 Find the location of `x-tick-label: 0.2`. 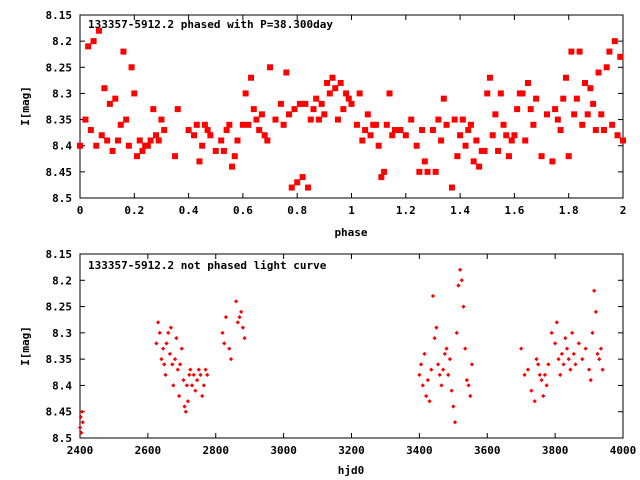

x-tick-label: 0.2 is located at coordinates (134, 210).